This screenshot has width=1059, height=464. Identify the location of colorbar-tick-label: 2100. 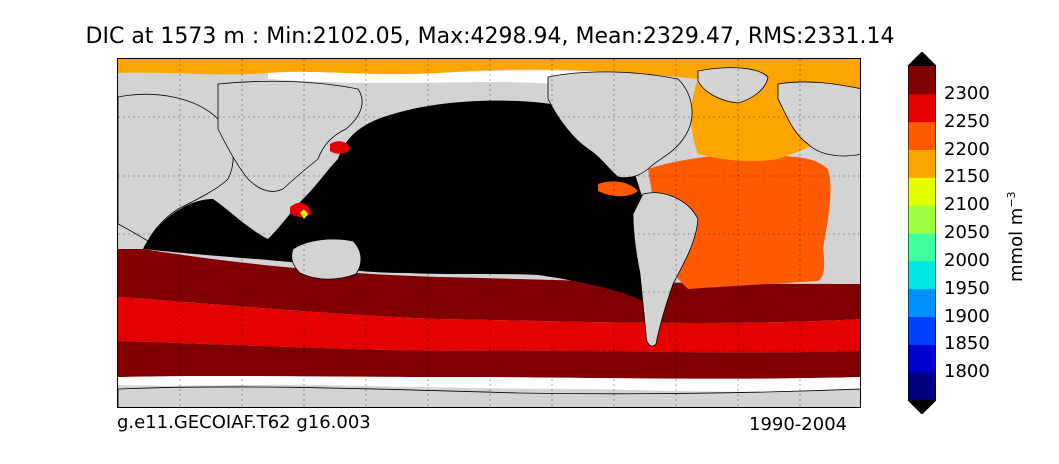
(967, 205).